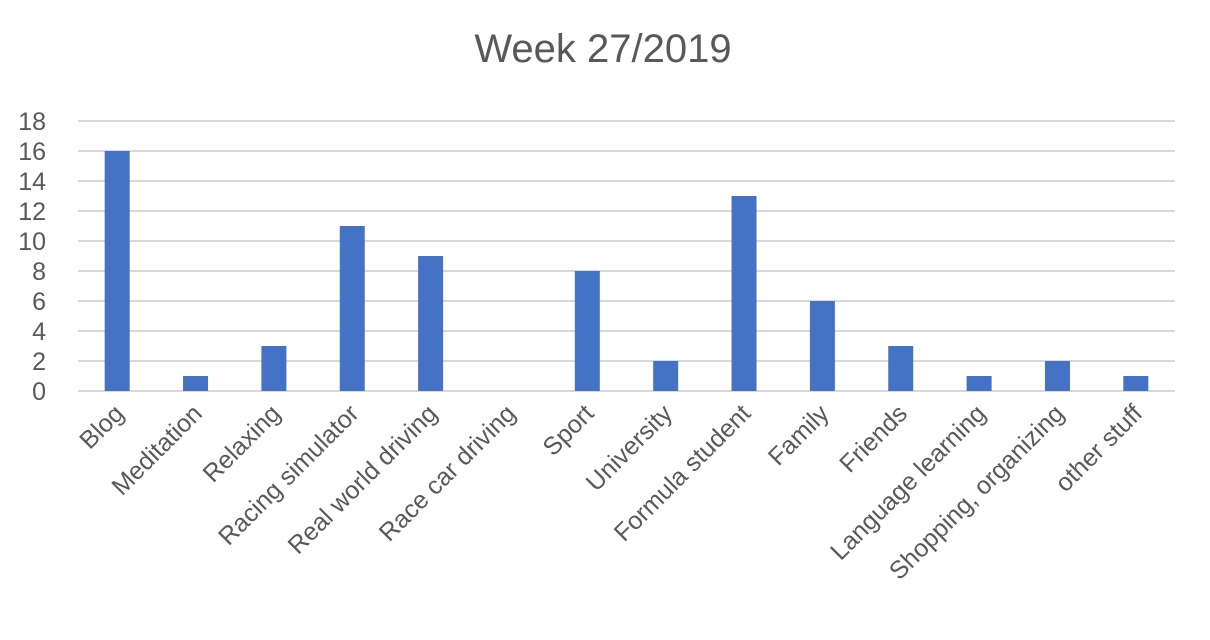 The width and height of the screenshot is (1210, 640). Describe the element at coordinates (873, 438) in the screenshot. I see `x-category-label: Friends` at that location.